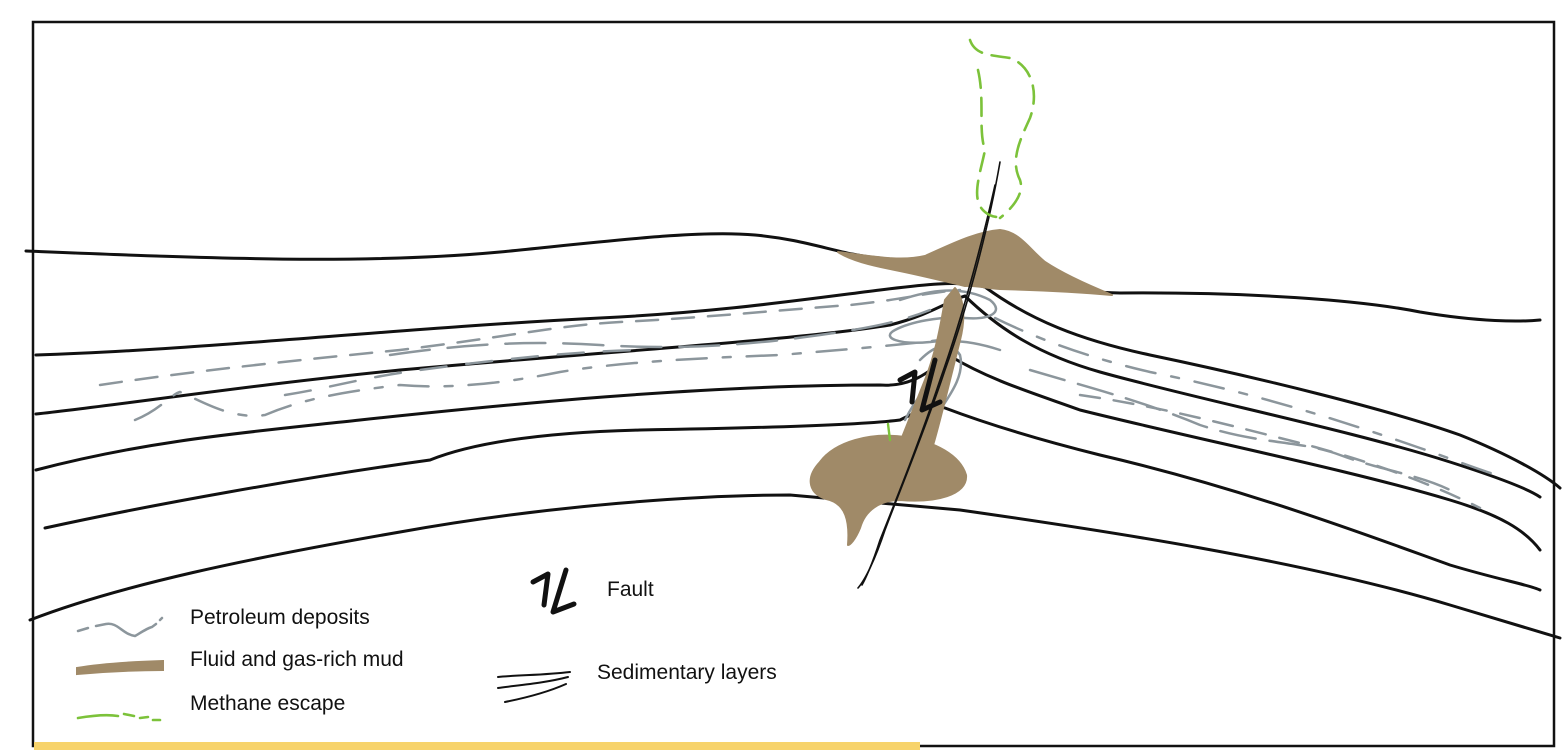 This screenshot has width=1568, height=750. Describe the element at coordinates (280, 617) in the screenshot. I see `legend-label-petroleum: Petroleum deposits` at that location.